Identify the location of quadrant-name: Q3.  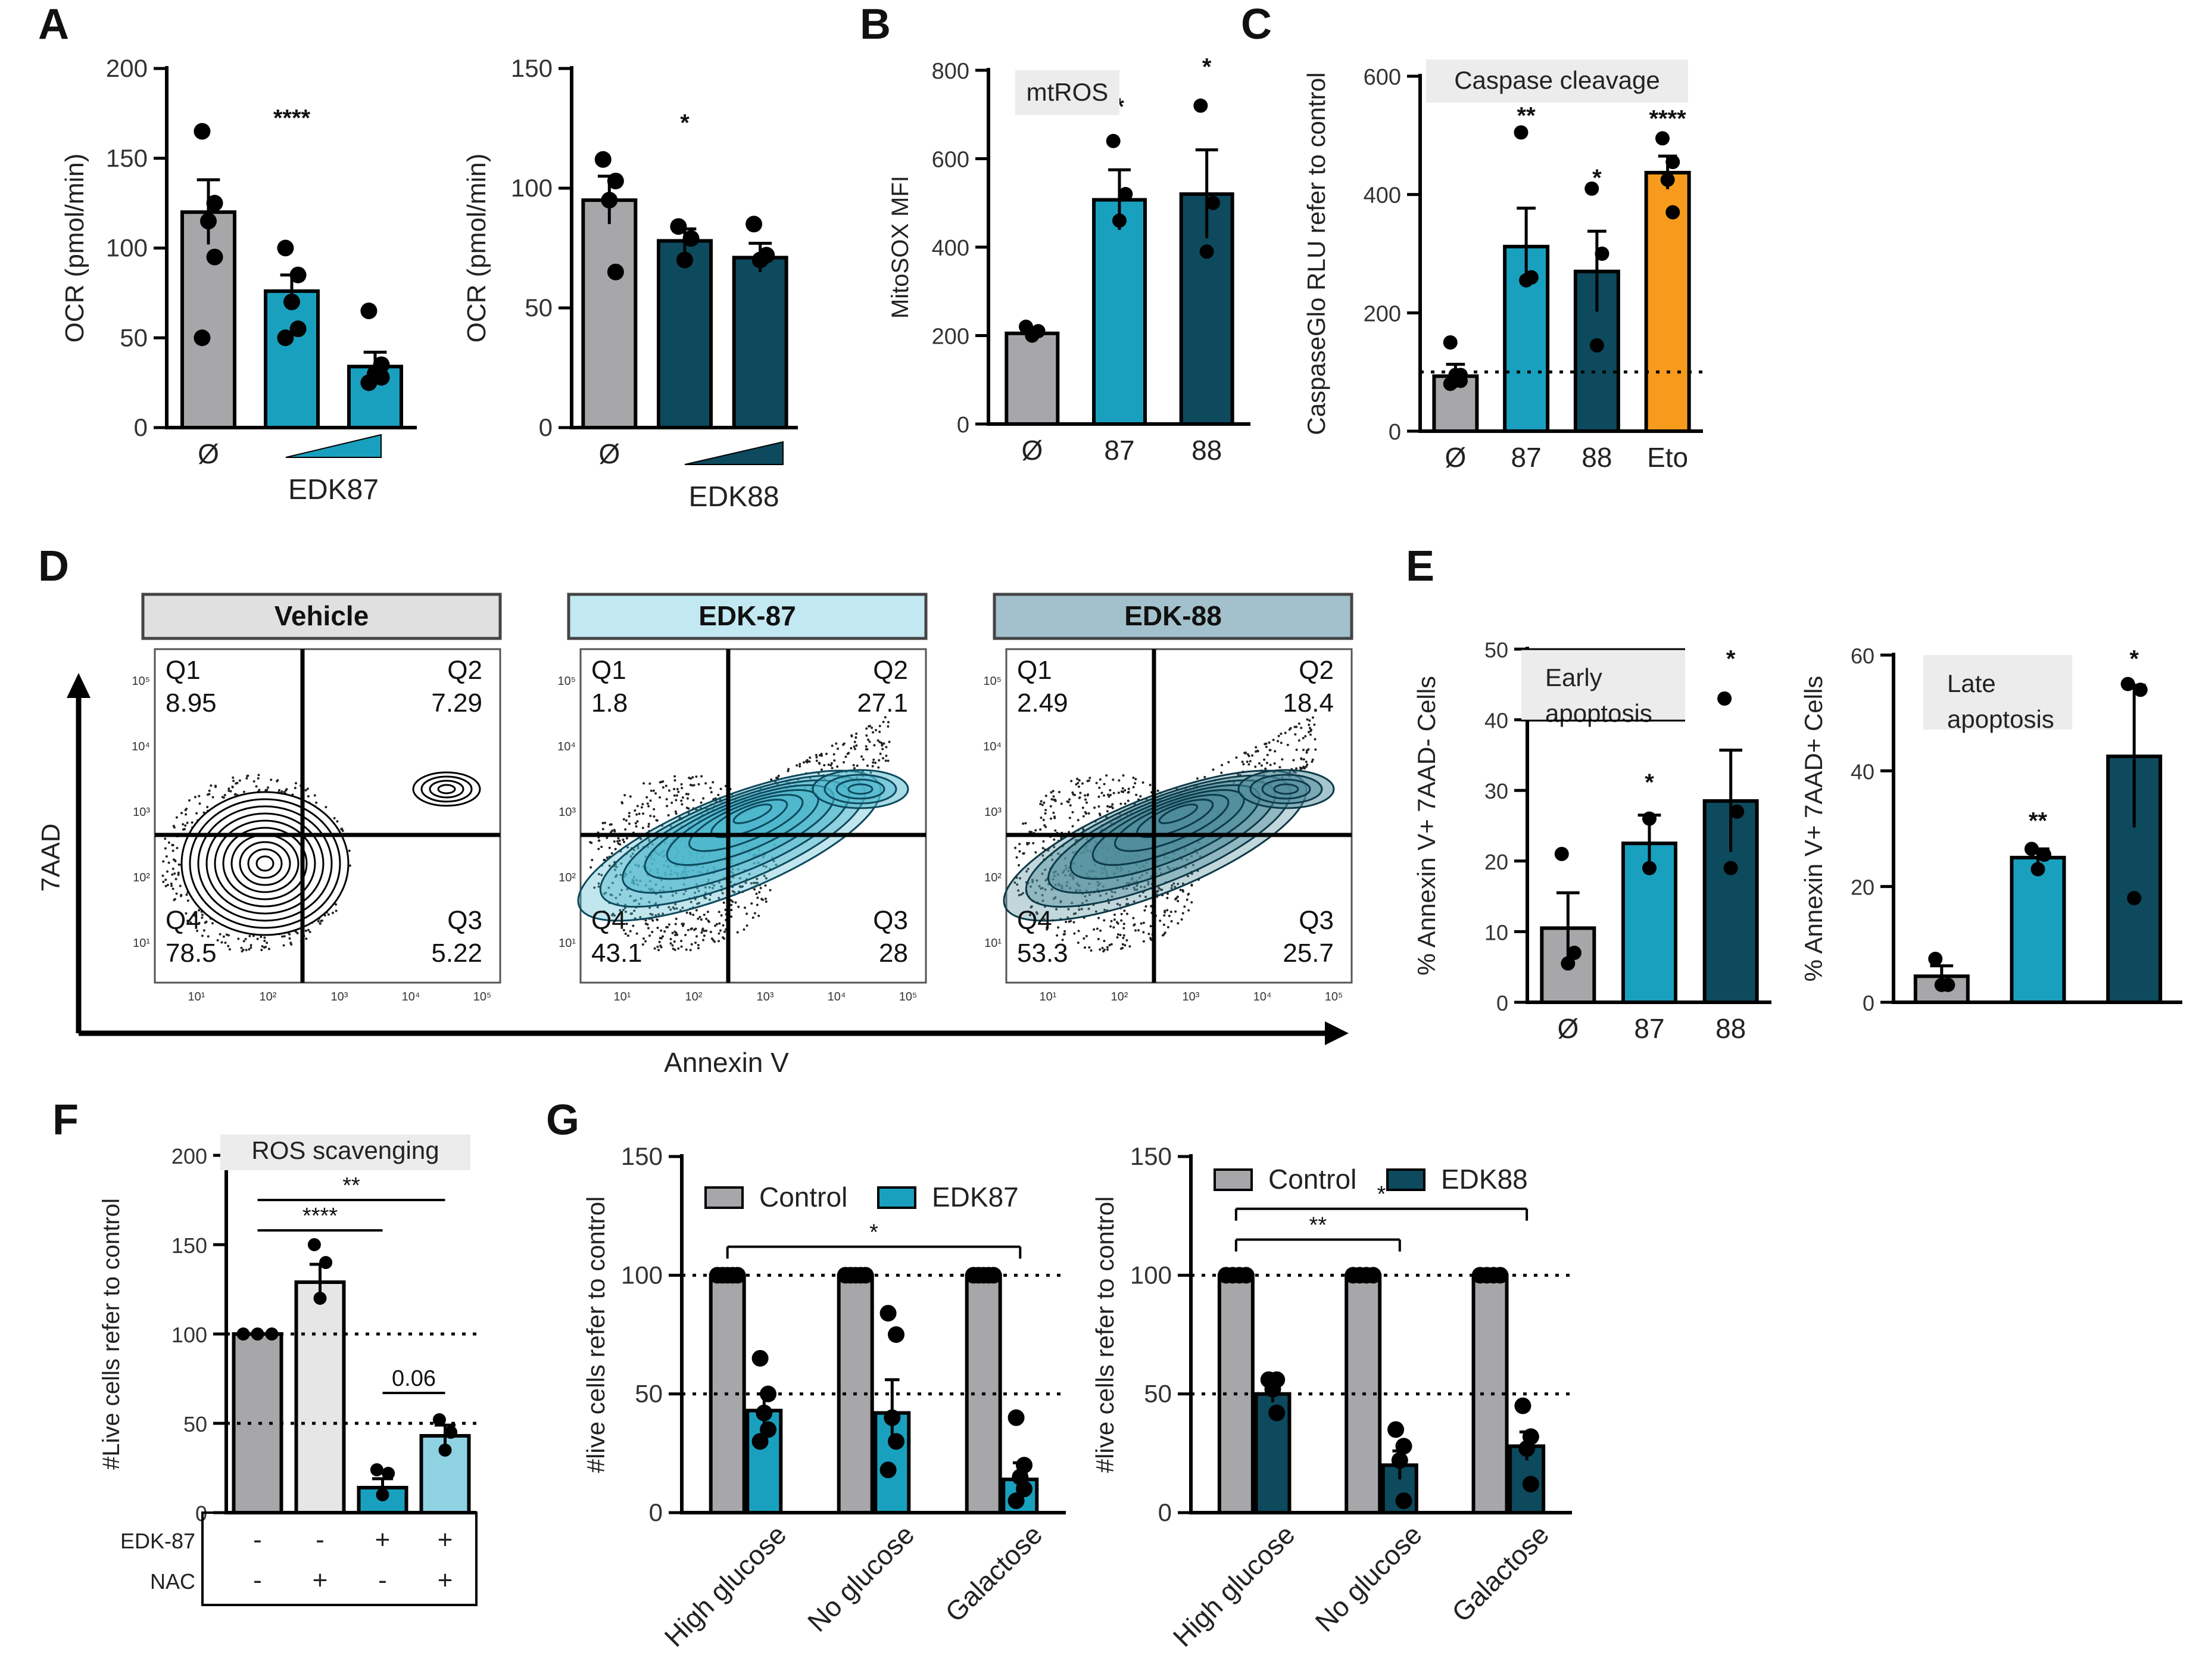
(890, 920).